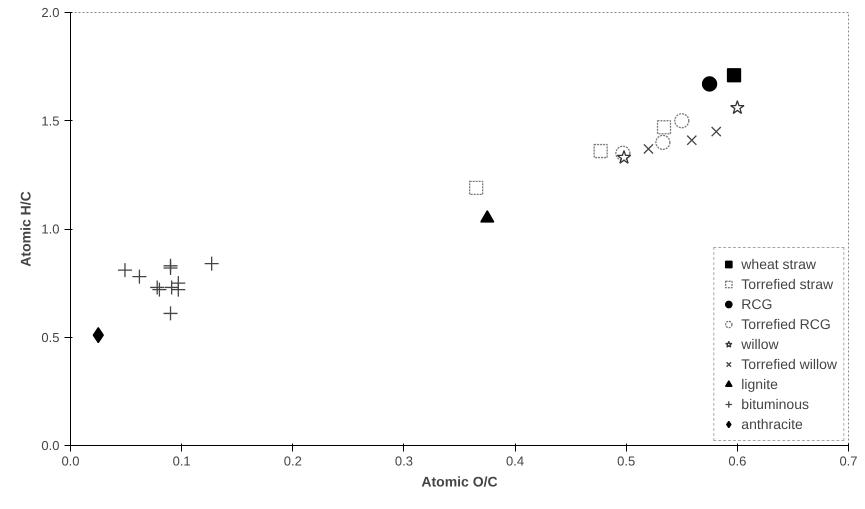 This screenshot has width=865, height=509. Describe the element at coordinates (403, 461) in the screenshot. I see `x-tick-label: 0.3` at that location.